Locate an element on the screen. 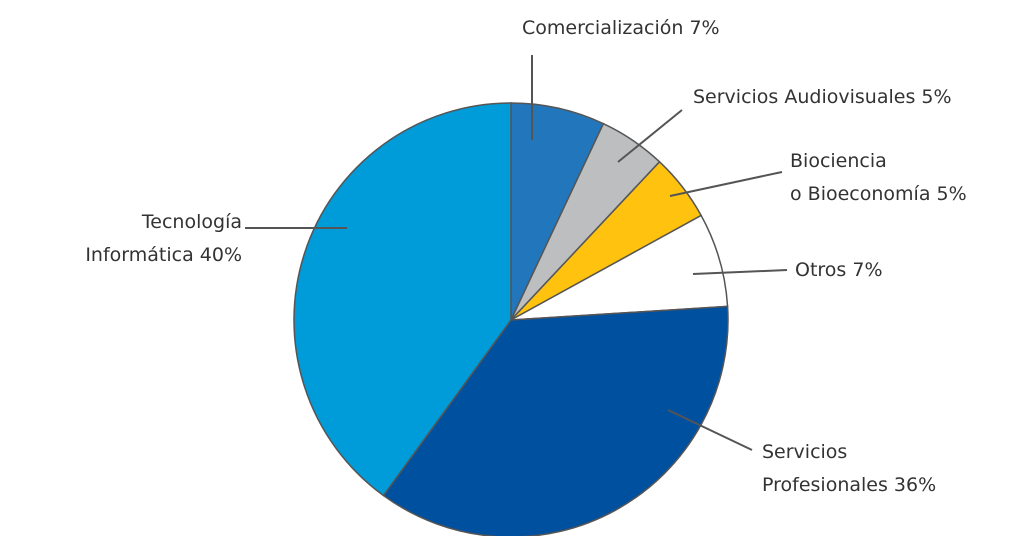 Image resolution: width=1032 pixels, height=536 pixels. slice-label: Biociencia o Bioeconomía 5% is located at coordinates (878, 178).